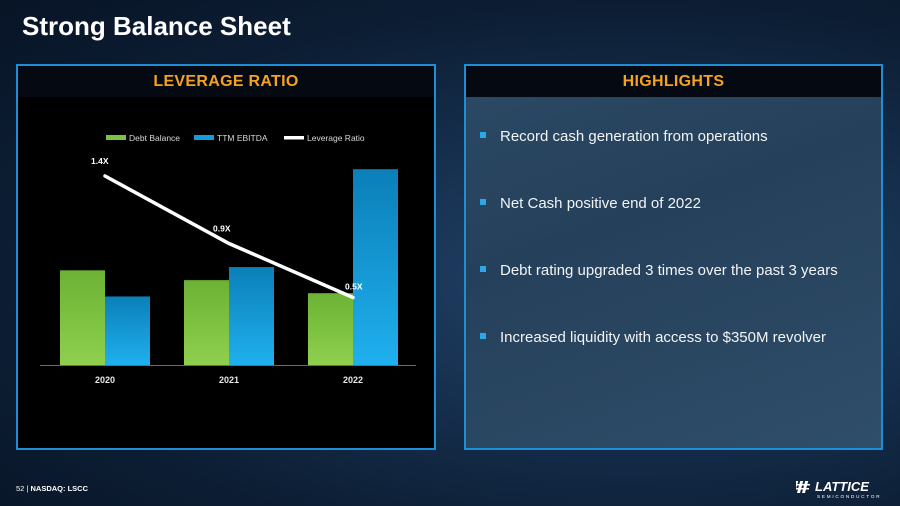  Describe the element at coordinates (634, 136) in the screenshot. I see `highlight-text: Record cash generation from operations` at that location.